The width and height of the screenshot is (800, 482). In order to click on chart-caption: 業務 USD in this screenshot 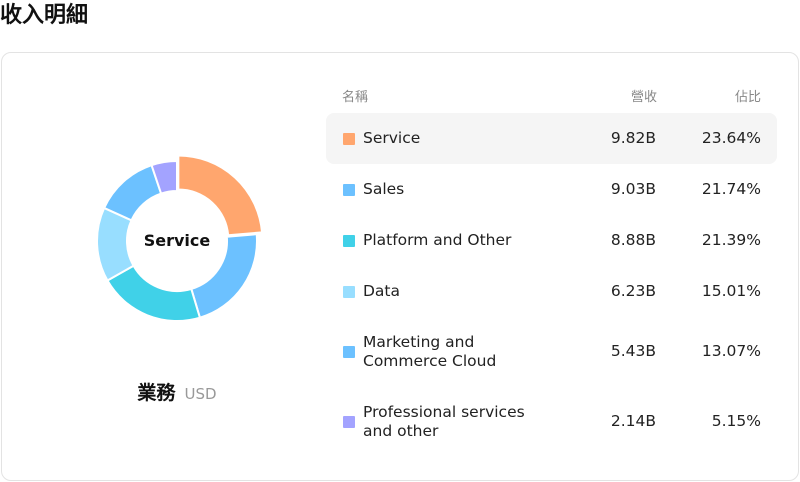, I will do `click(177, 391)`.